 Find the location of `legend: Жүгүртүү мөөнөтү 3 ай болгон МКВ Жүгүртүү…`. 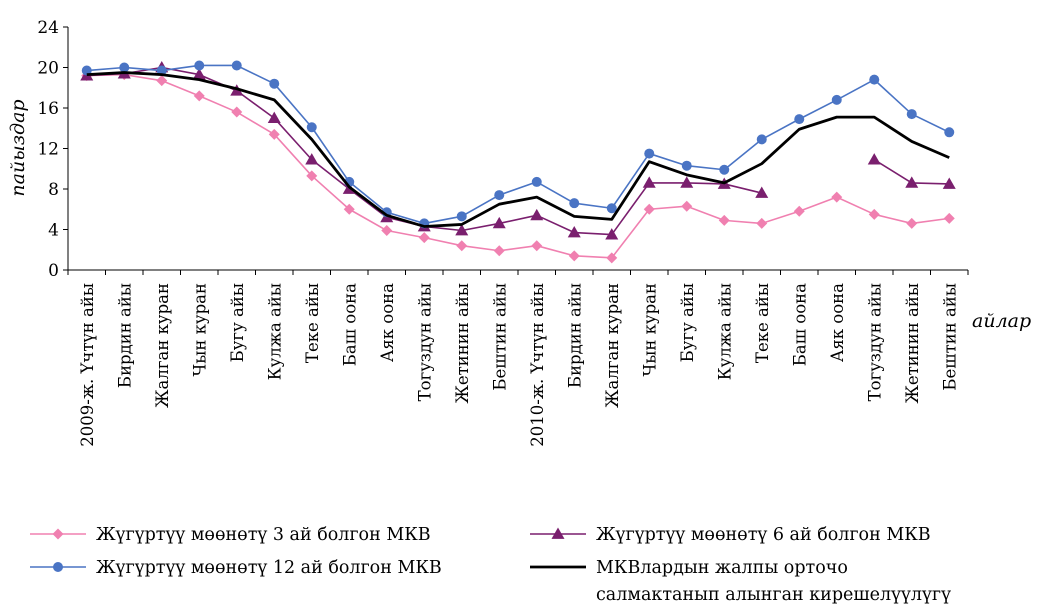

legend: Жүгүртүү мөөнөтү 3 ай болгон МКВ Жүгүртүү… is located at coordinates (490, 565).